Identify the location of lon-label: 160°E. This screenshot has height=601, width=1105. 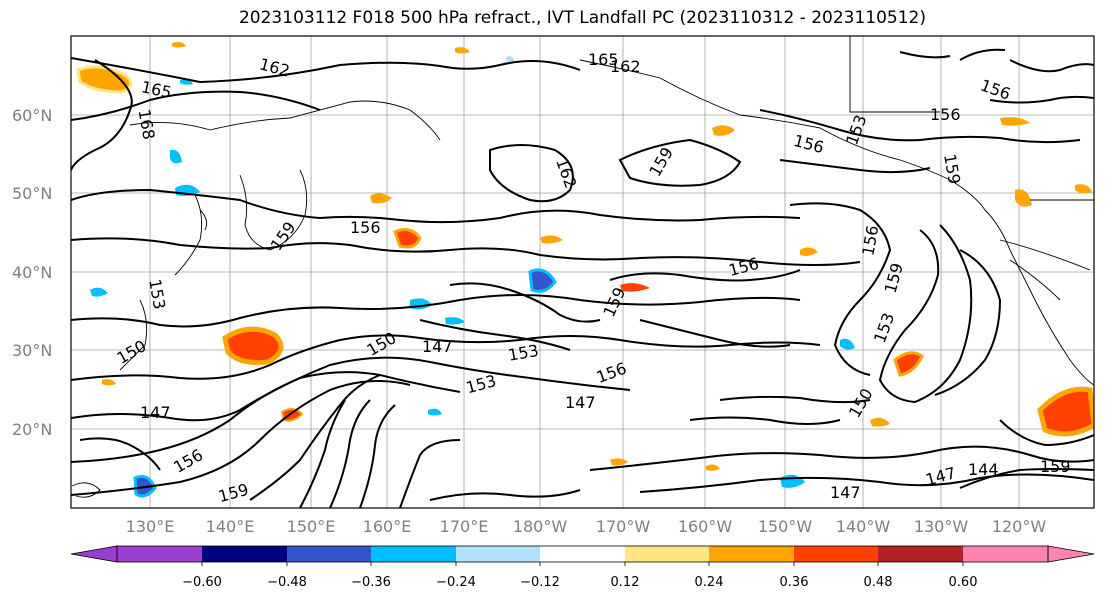
(387, 526).